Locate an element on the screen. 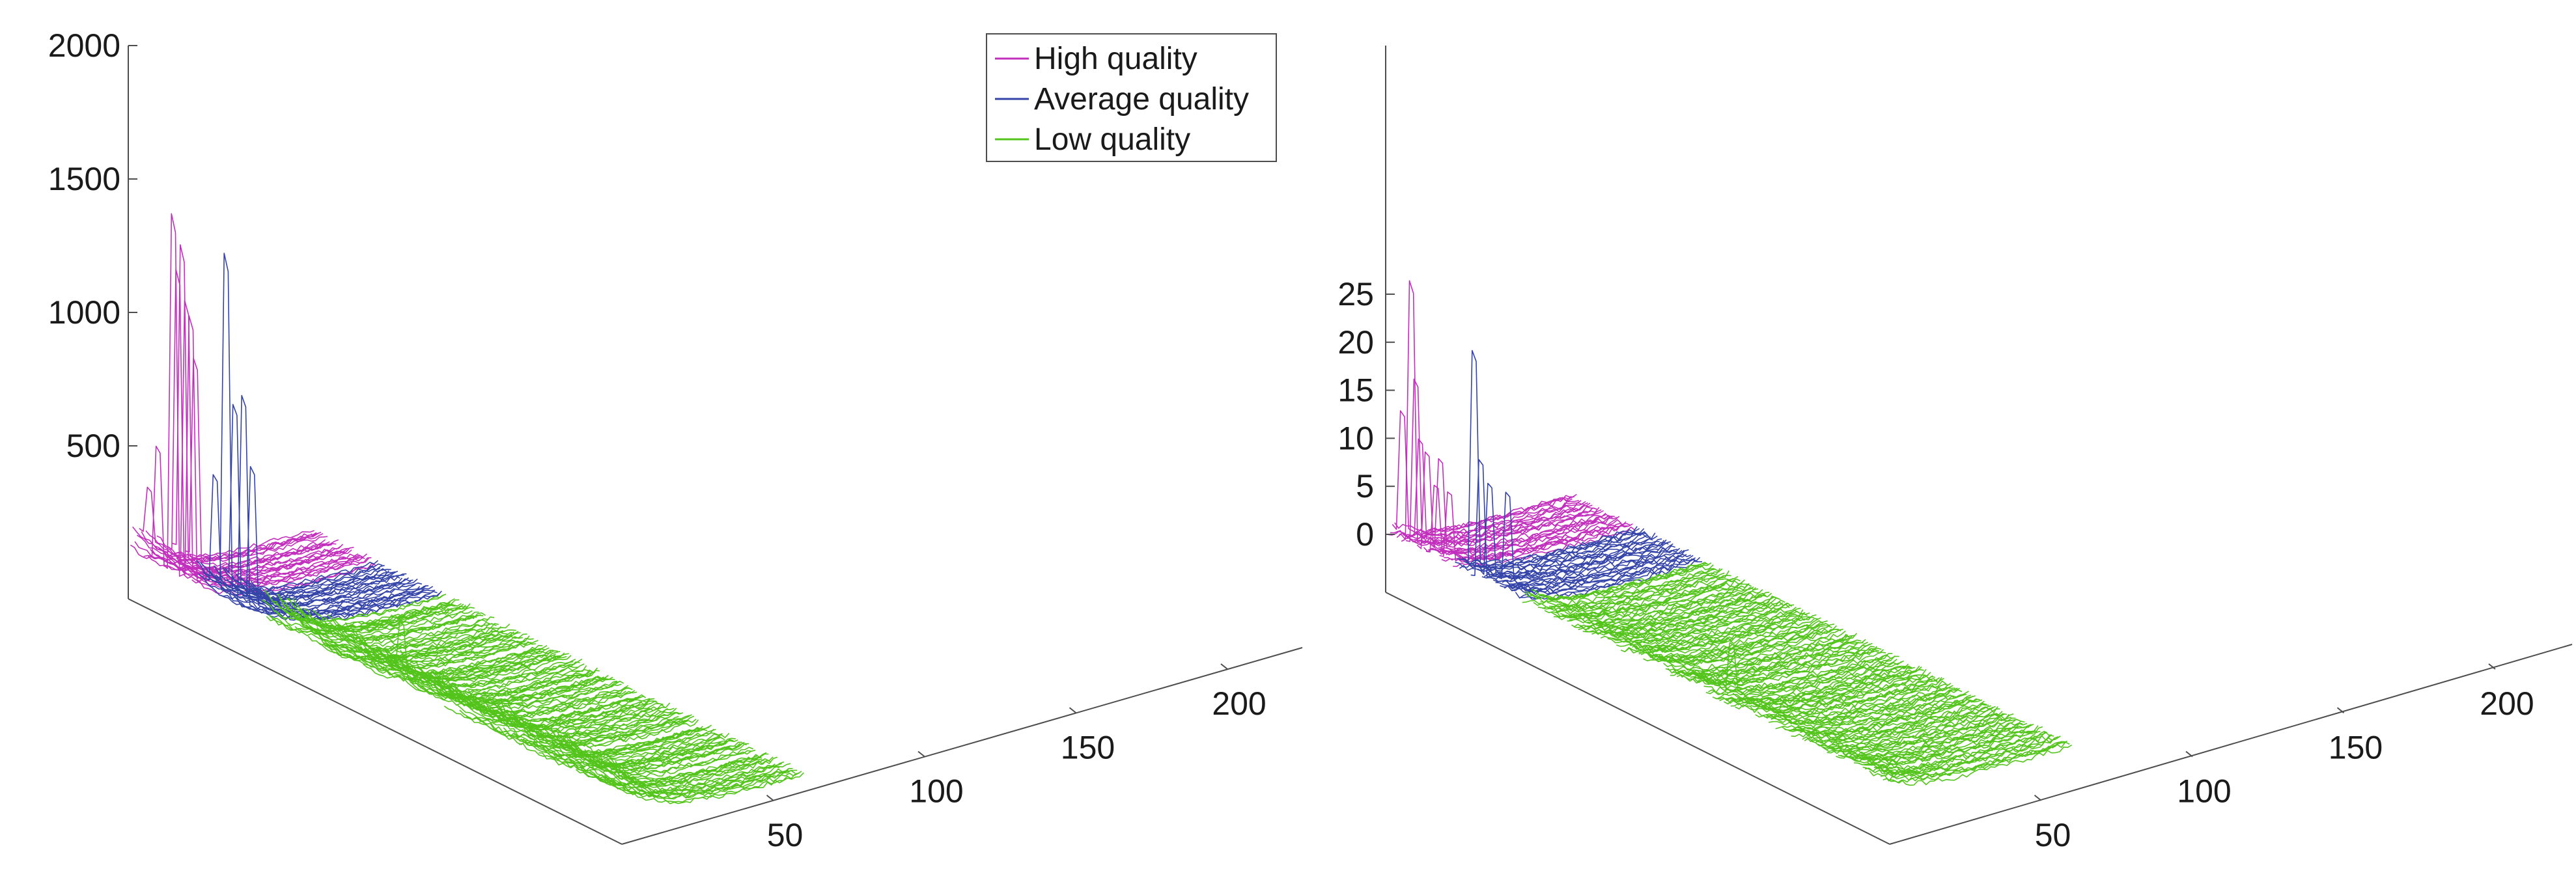  legend-label-average: Average quality is located at coordinates (1142, 99).